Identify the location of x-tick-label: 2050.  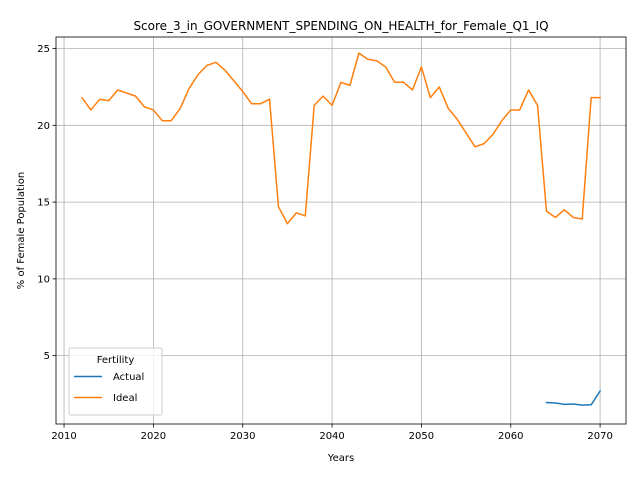
(421, 436).